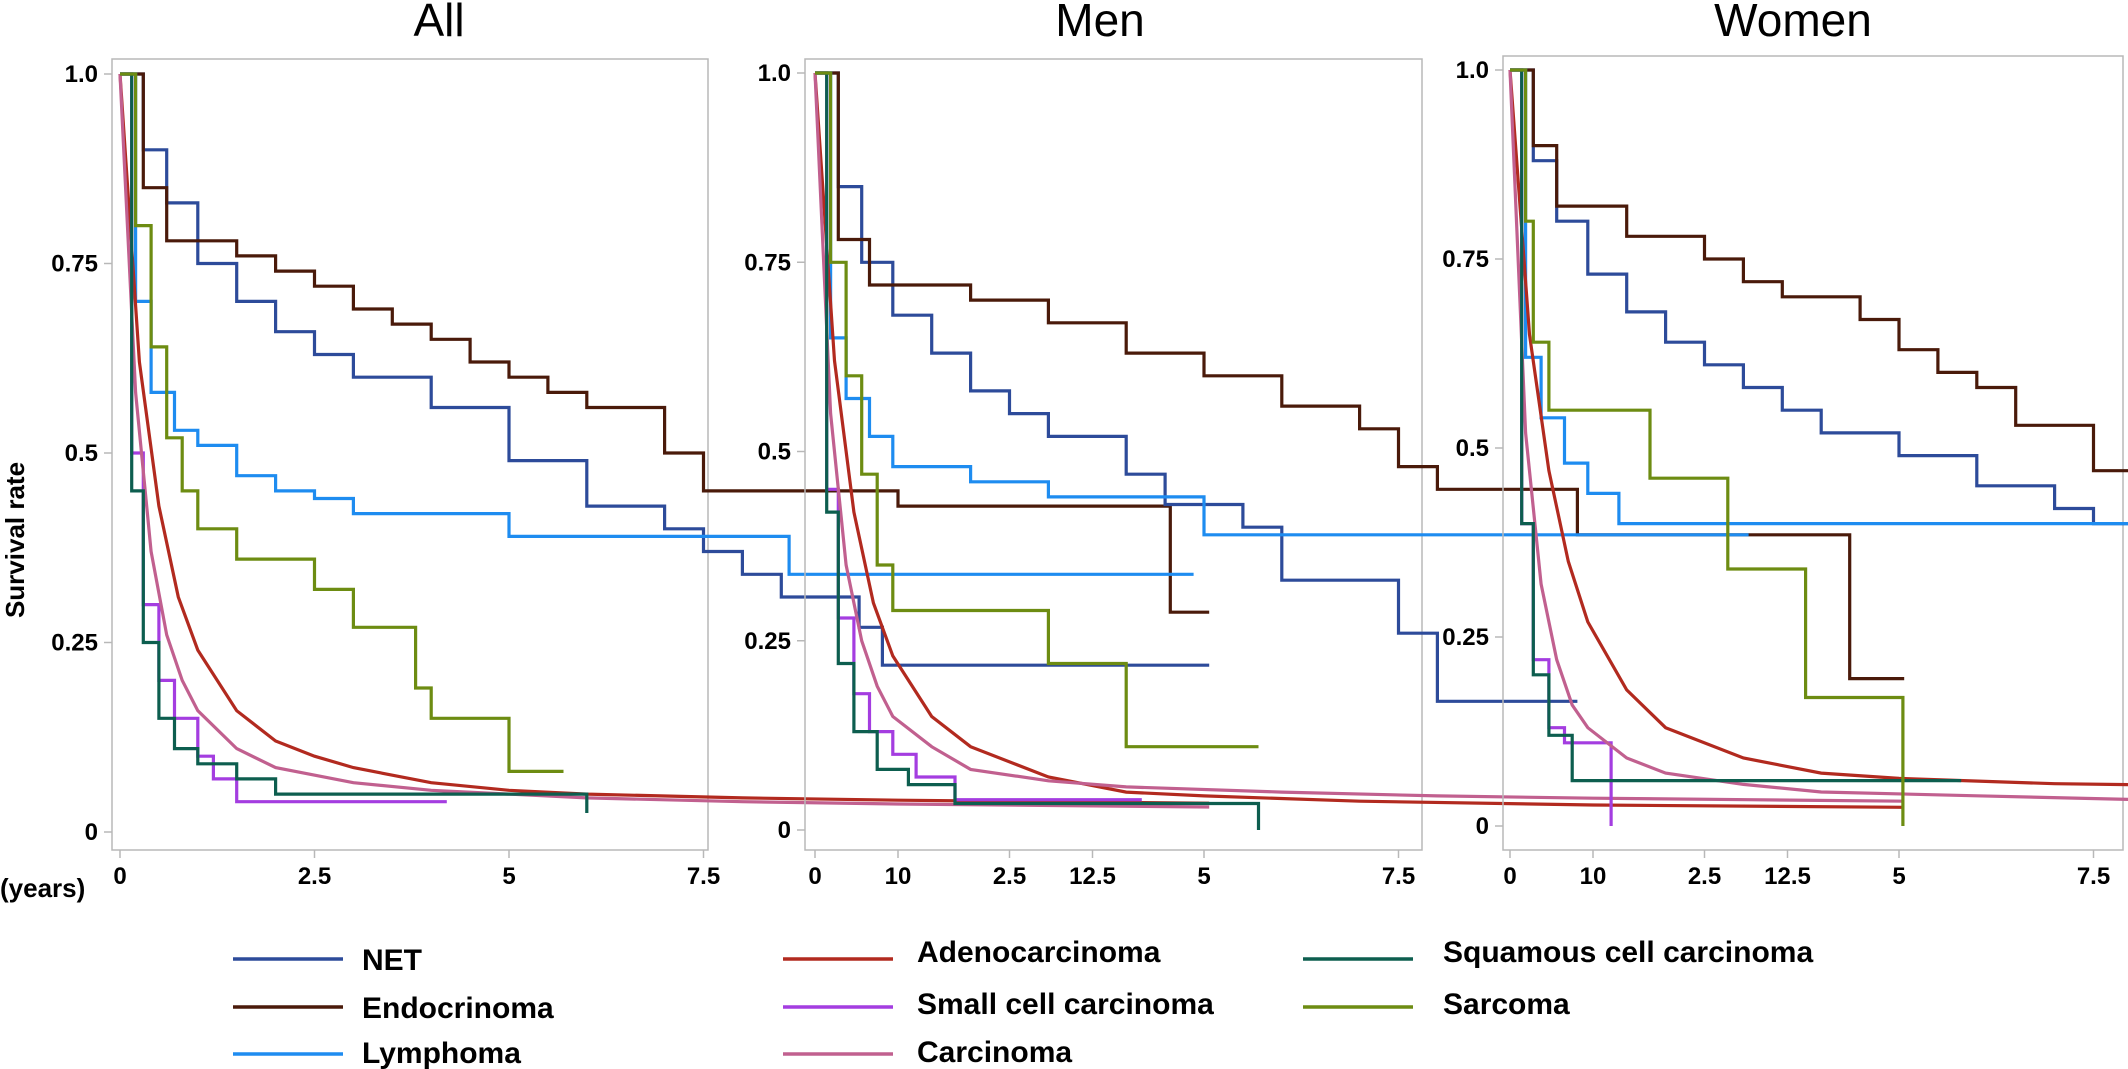 Image resolution: width=2128 pixels, height=1069 pixels. I want to click on legend-label: Small cell carcinoma, so click(1065, 1004).